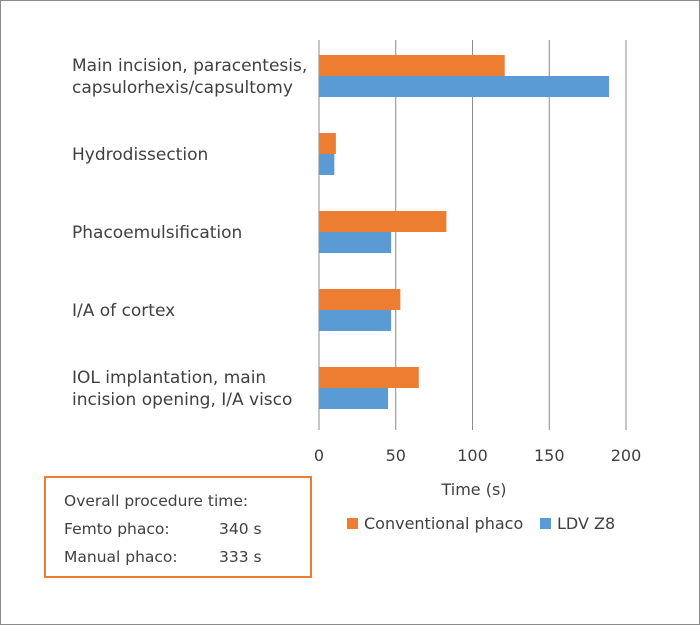 This screenshot has height=625, width=700. I want to click on summary-row-value: 333 s, so click(240, 557).